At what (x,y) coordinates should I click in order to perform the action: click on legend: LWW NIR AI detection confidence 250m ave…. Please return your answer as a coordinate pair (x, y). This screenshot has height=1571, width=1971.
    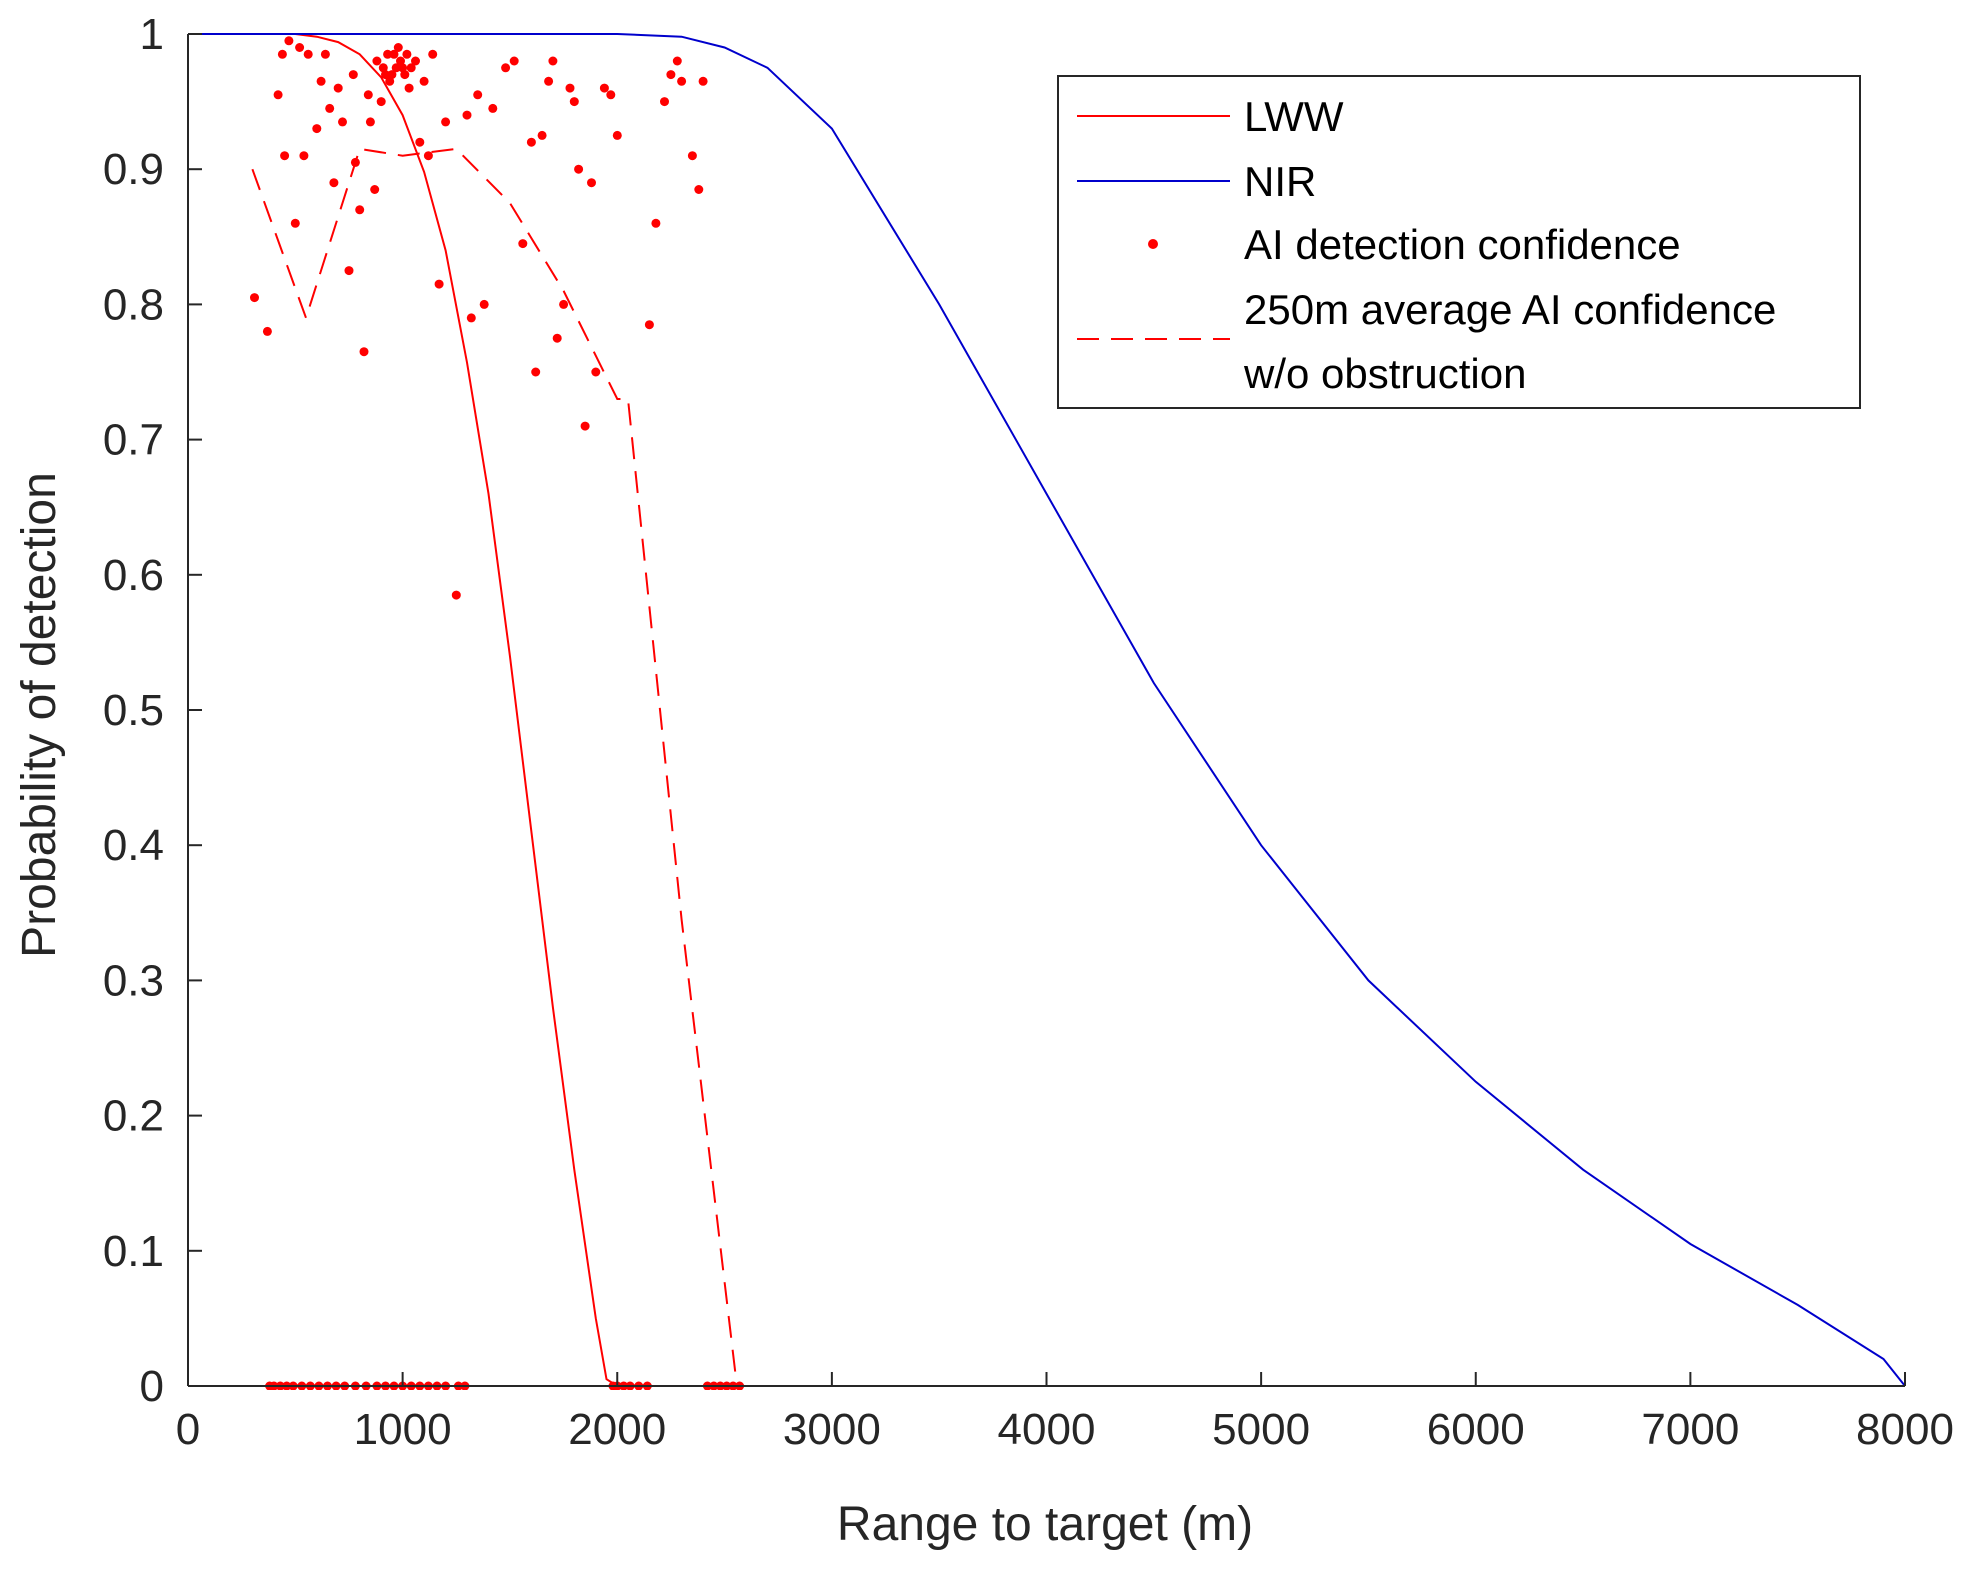
    Looking at the image, I should click on (1459, 242).